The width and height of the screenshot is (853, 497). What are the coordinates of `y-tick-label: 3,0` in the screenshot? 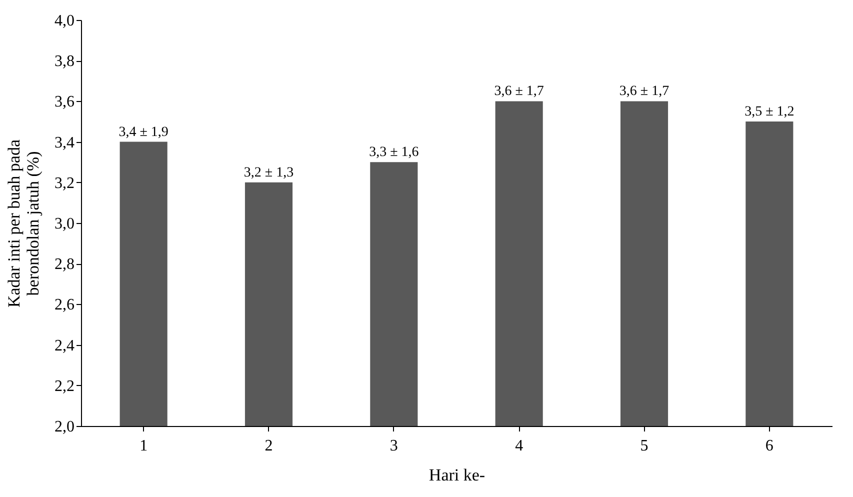 It's located at (64, 224).